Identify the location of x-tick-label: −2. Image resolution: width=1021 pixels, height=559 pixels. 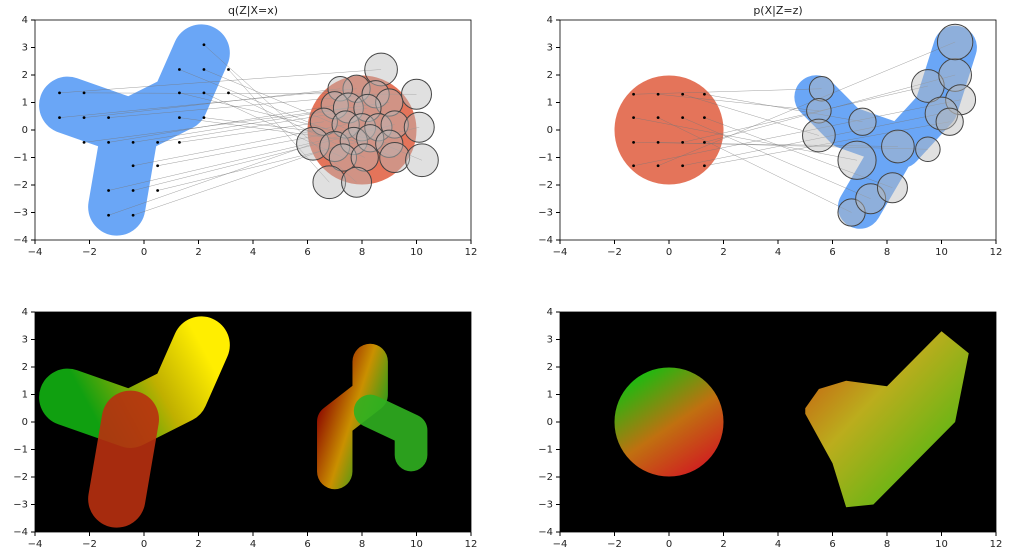
(89, 252).